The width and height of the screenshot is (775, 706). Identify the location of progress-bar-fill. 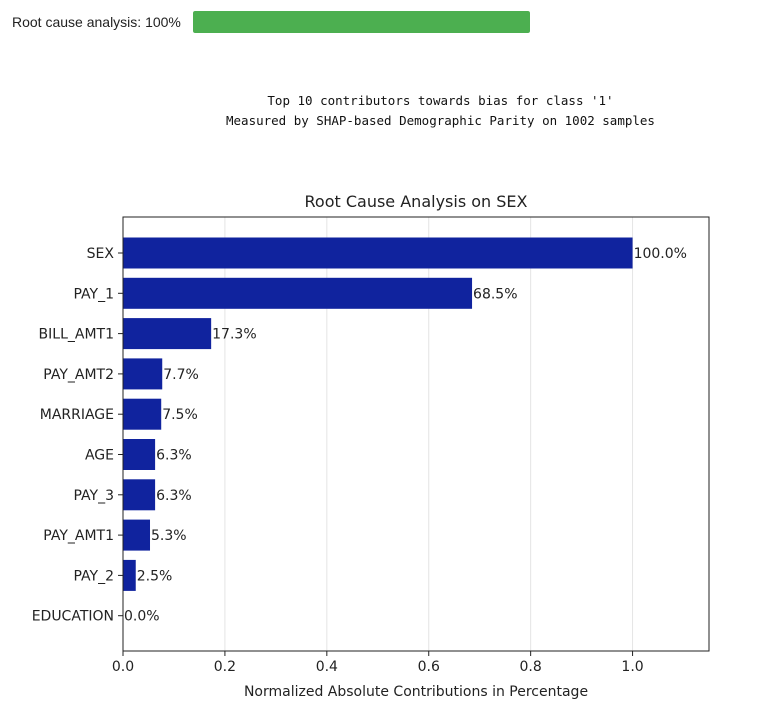
(361, 22).